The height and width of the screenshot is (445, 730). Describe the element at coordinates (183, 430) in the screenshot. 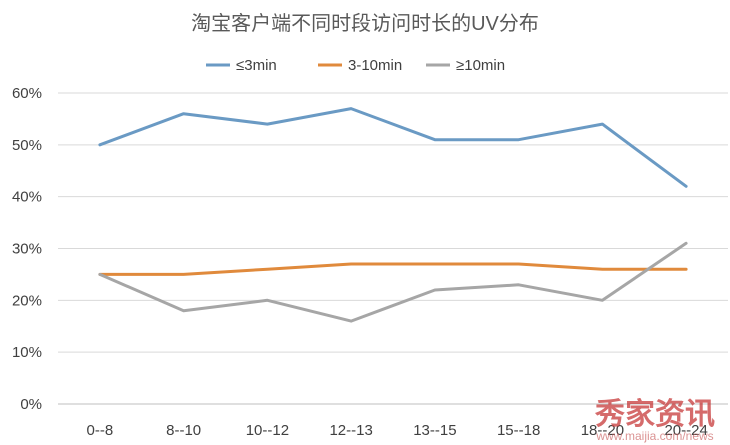

I see `x-tick-label: 8--10` at that location.